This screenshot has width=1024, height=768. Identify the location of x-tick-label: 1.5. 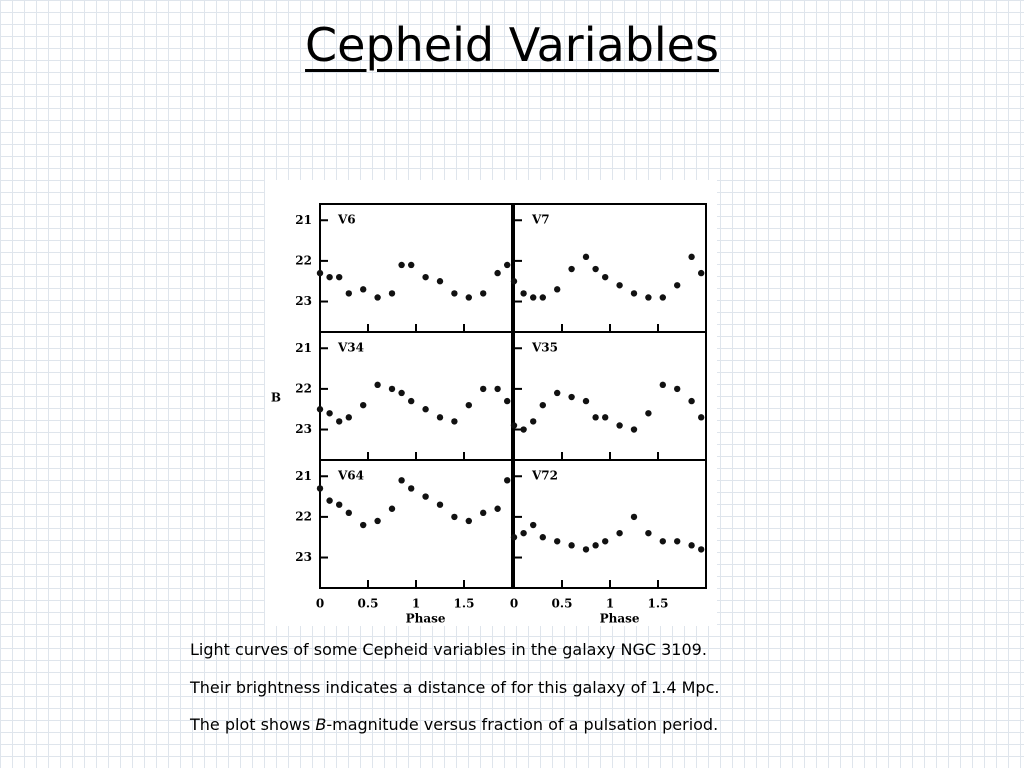
(658, 604).